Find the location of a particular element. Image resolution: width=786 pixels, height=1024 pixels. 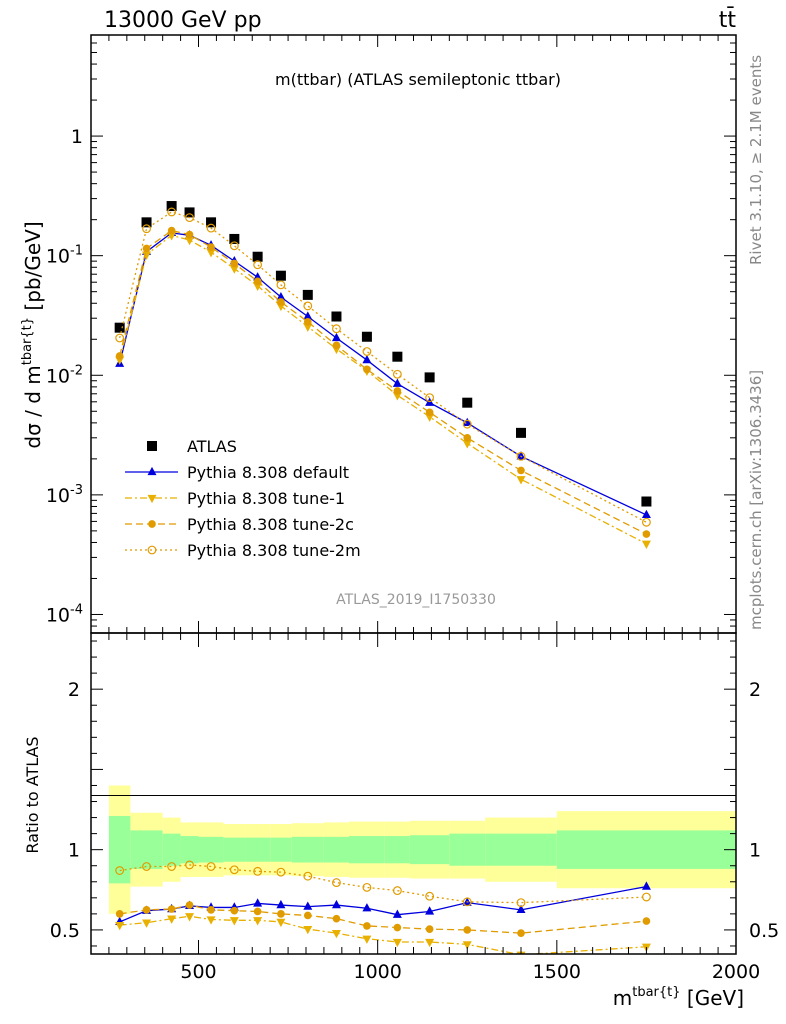

legend-marker-pythia-8-308-tune-2m is located at coordinates (152, 550).